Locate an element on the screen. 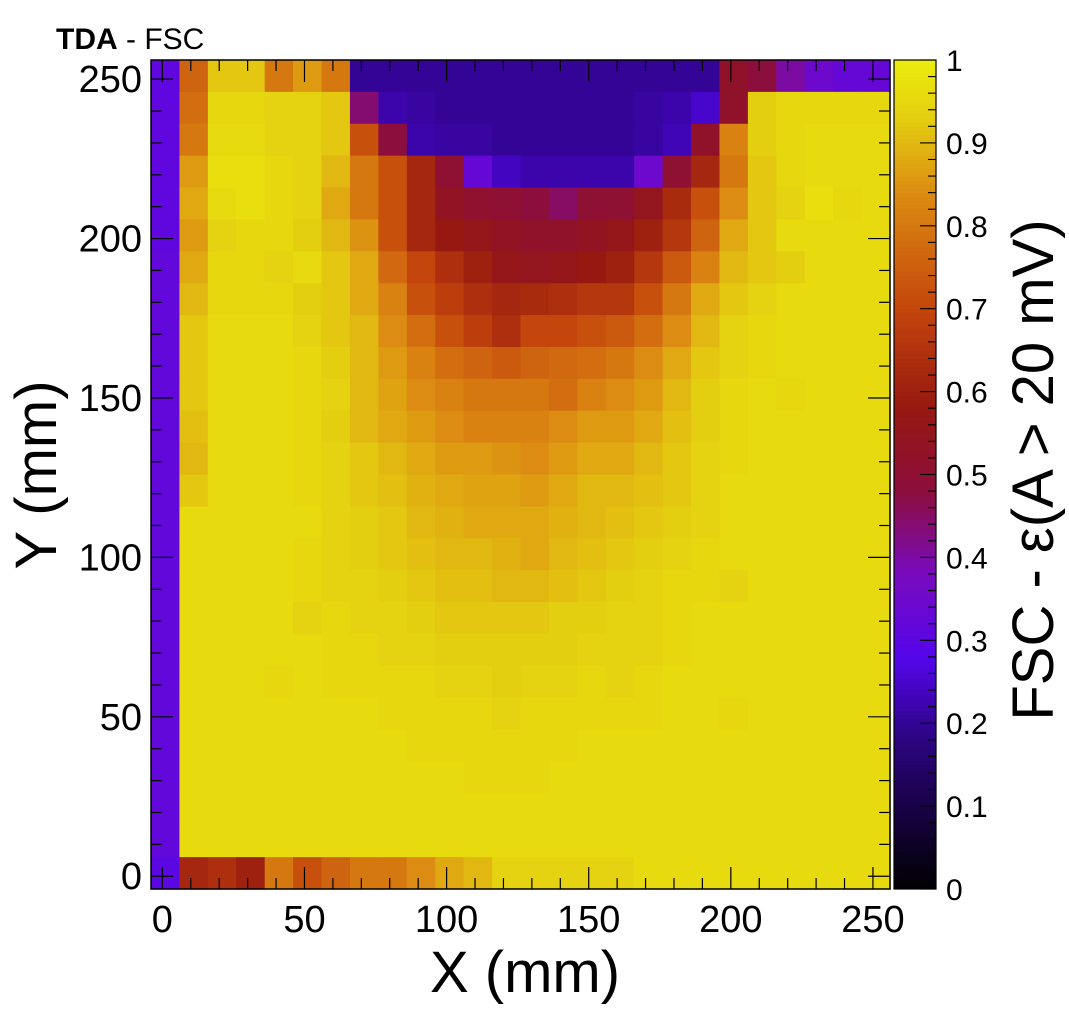  palette-tick-label: 0.1 is located at coordinates (967, 807).